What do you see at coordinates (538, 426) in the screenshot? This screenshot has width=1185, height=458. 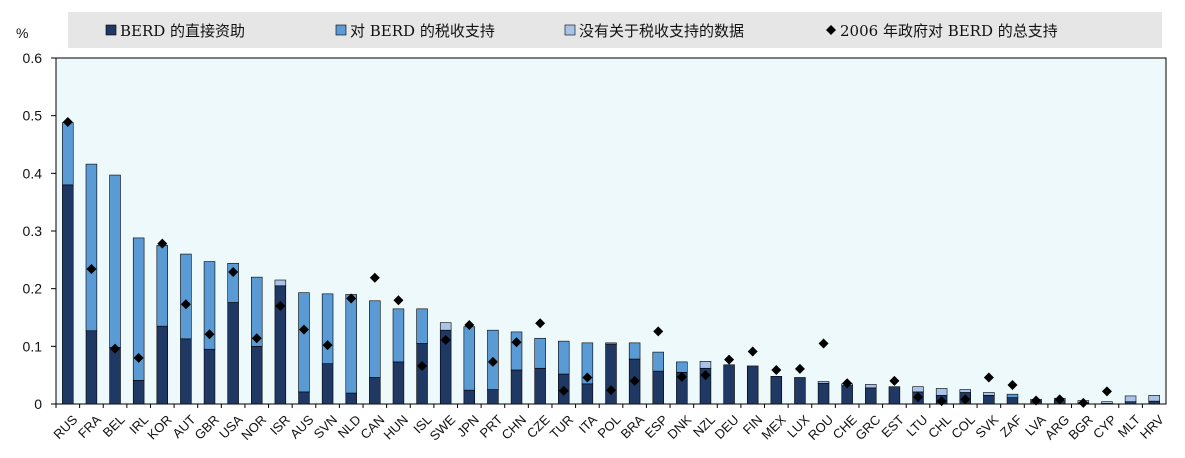 I see `x-tick-label: CZE` at bounding box center [538, 426].